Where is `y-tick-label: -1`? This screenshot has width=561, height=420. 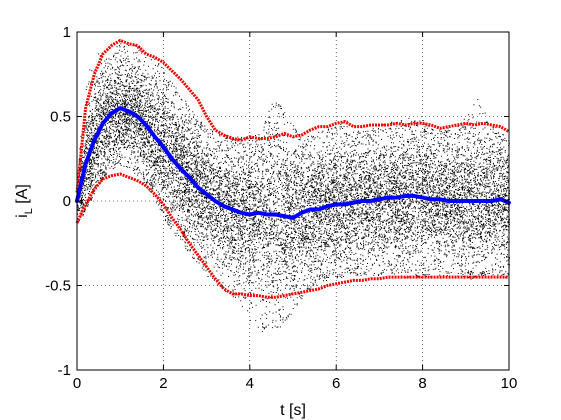 y-tick-label: -1 is located at coordinates (64, 370).